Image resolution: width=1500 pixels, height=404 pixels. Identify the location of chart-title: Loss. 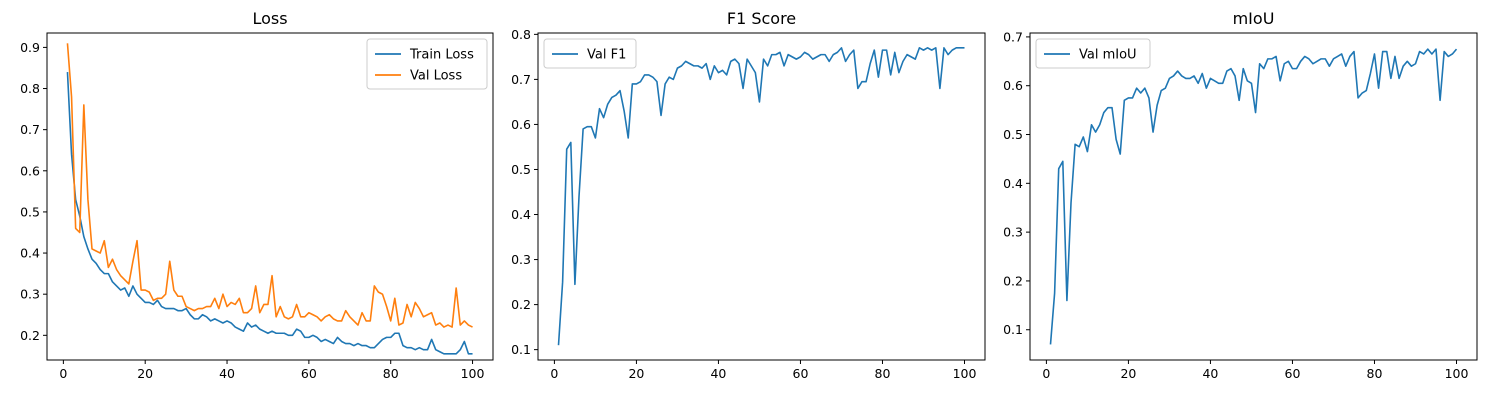
(269, 18).